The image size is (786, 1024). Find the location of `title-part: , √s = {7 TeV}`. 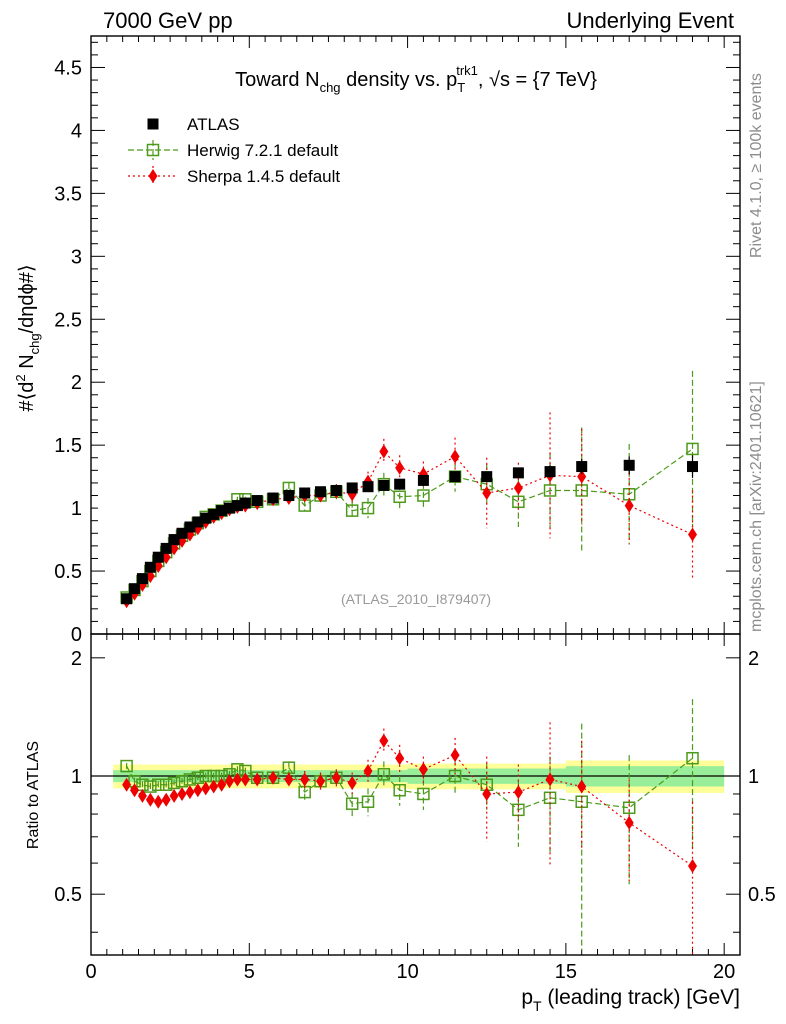

title-part: , √s = {7 TeV} is located at coordinates (537, 80).